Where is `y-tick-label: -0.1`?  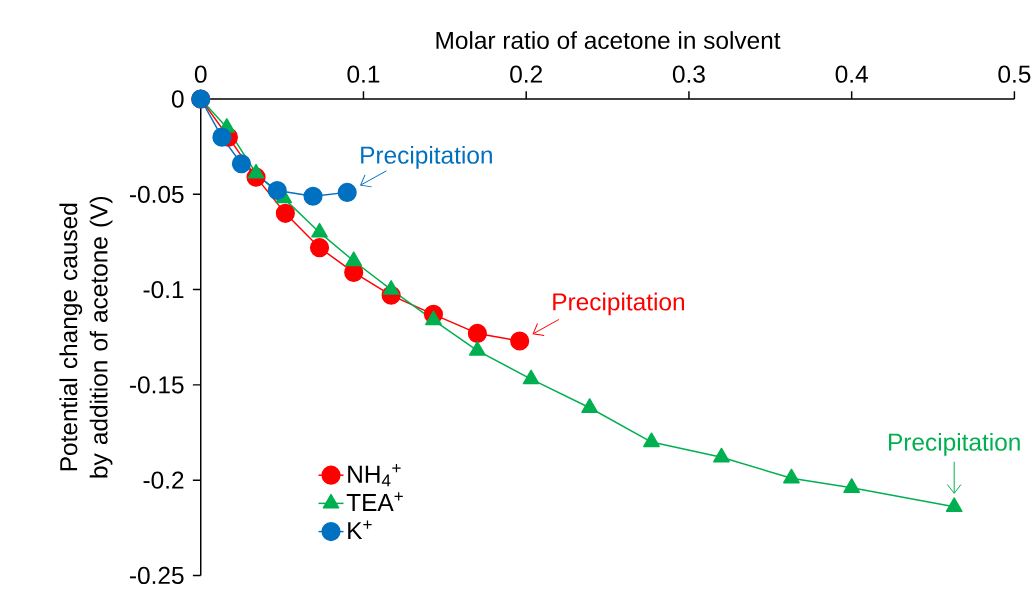 y-tick-label: -0.1 is located at coordinates (163, 289).